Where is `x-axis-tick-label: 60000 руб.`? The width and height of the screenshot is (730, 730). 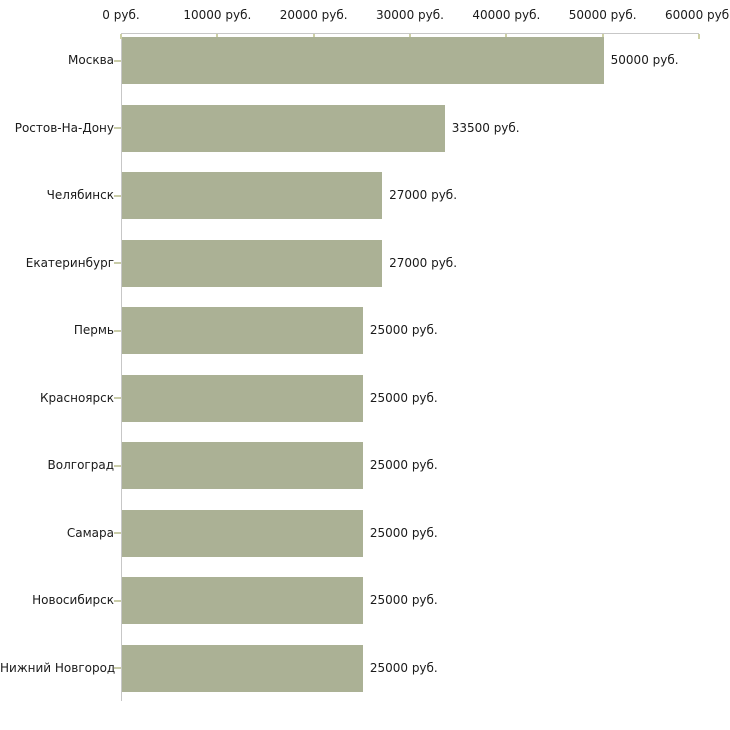 x-axis-tick-label: 60000 руб. is located at coordinates (697, 15).